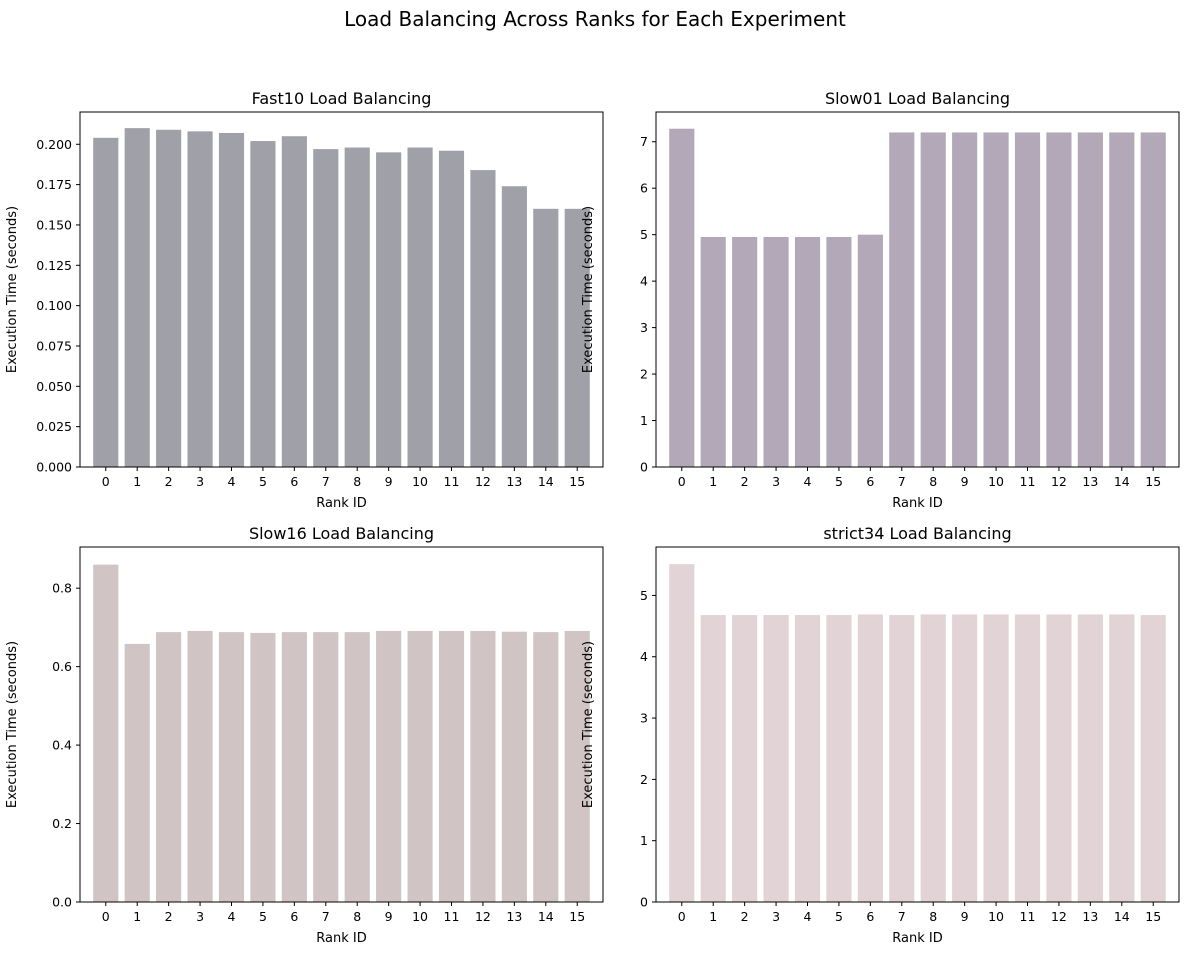 The image size is (1189, 955). Describe the element at coordinates (54, 144) in the screenshot. I see `y-tick-label: 0.200` at that location.